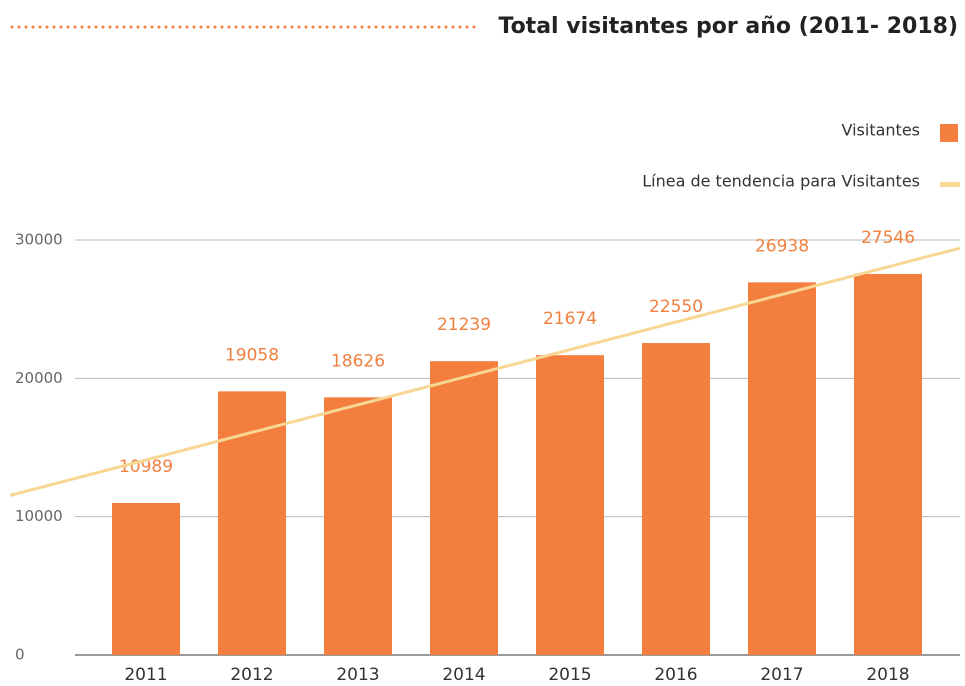  Describe the element at coordinates (358, 361) in the screenshot. I see `value-label: 18626` at that location.